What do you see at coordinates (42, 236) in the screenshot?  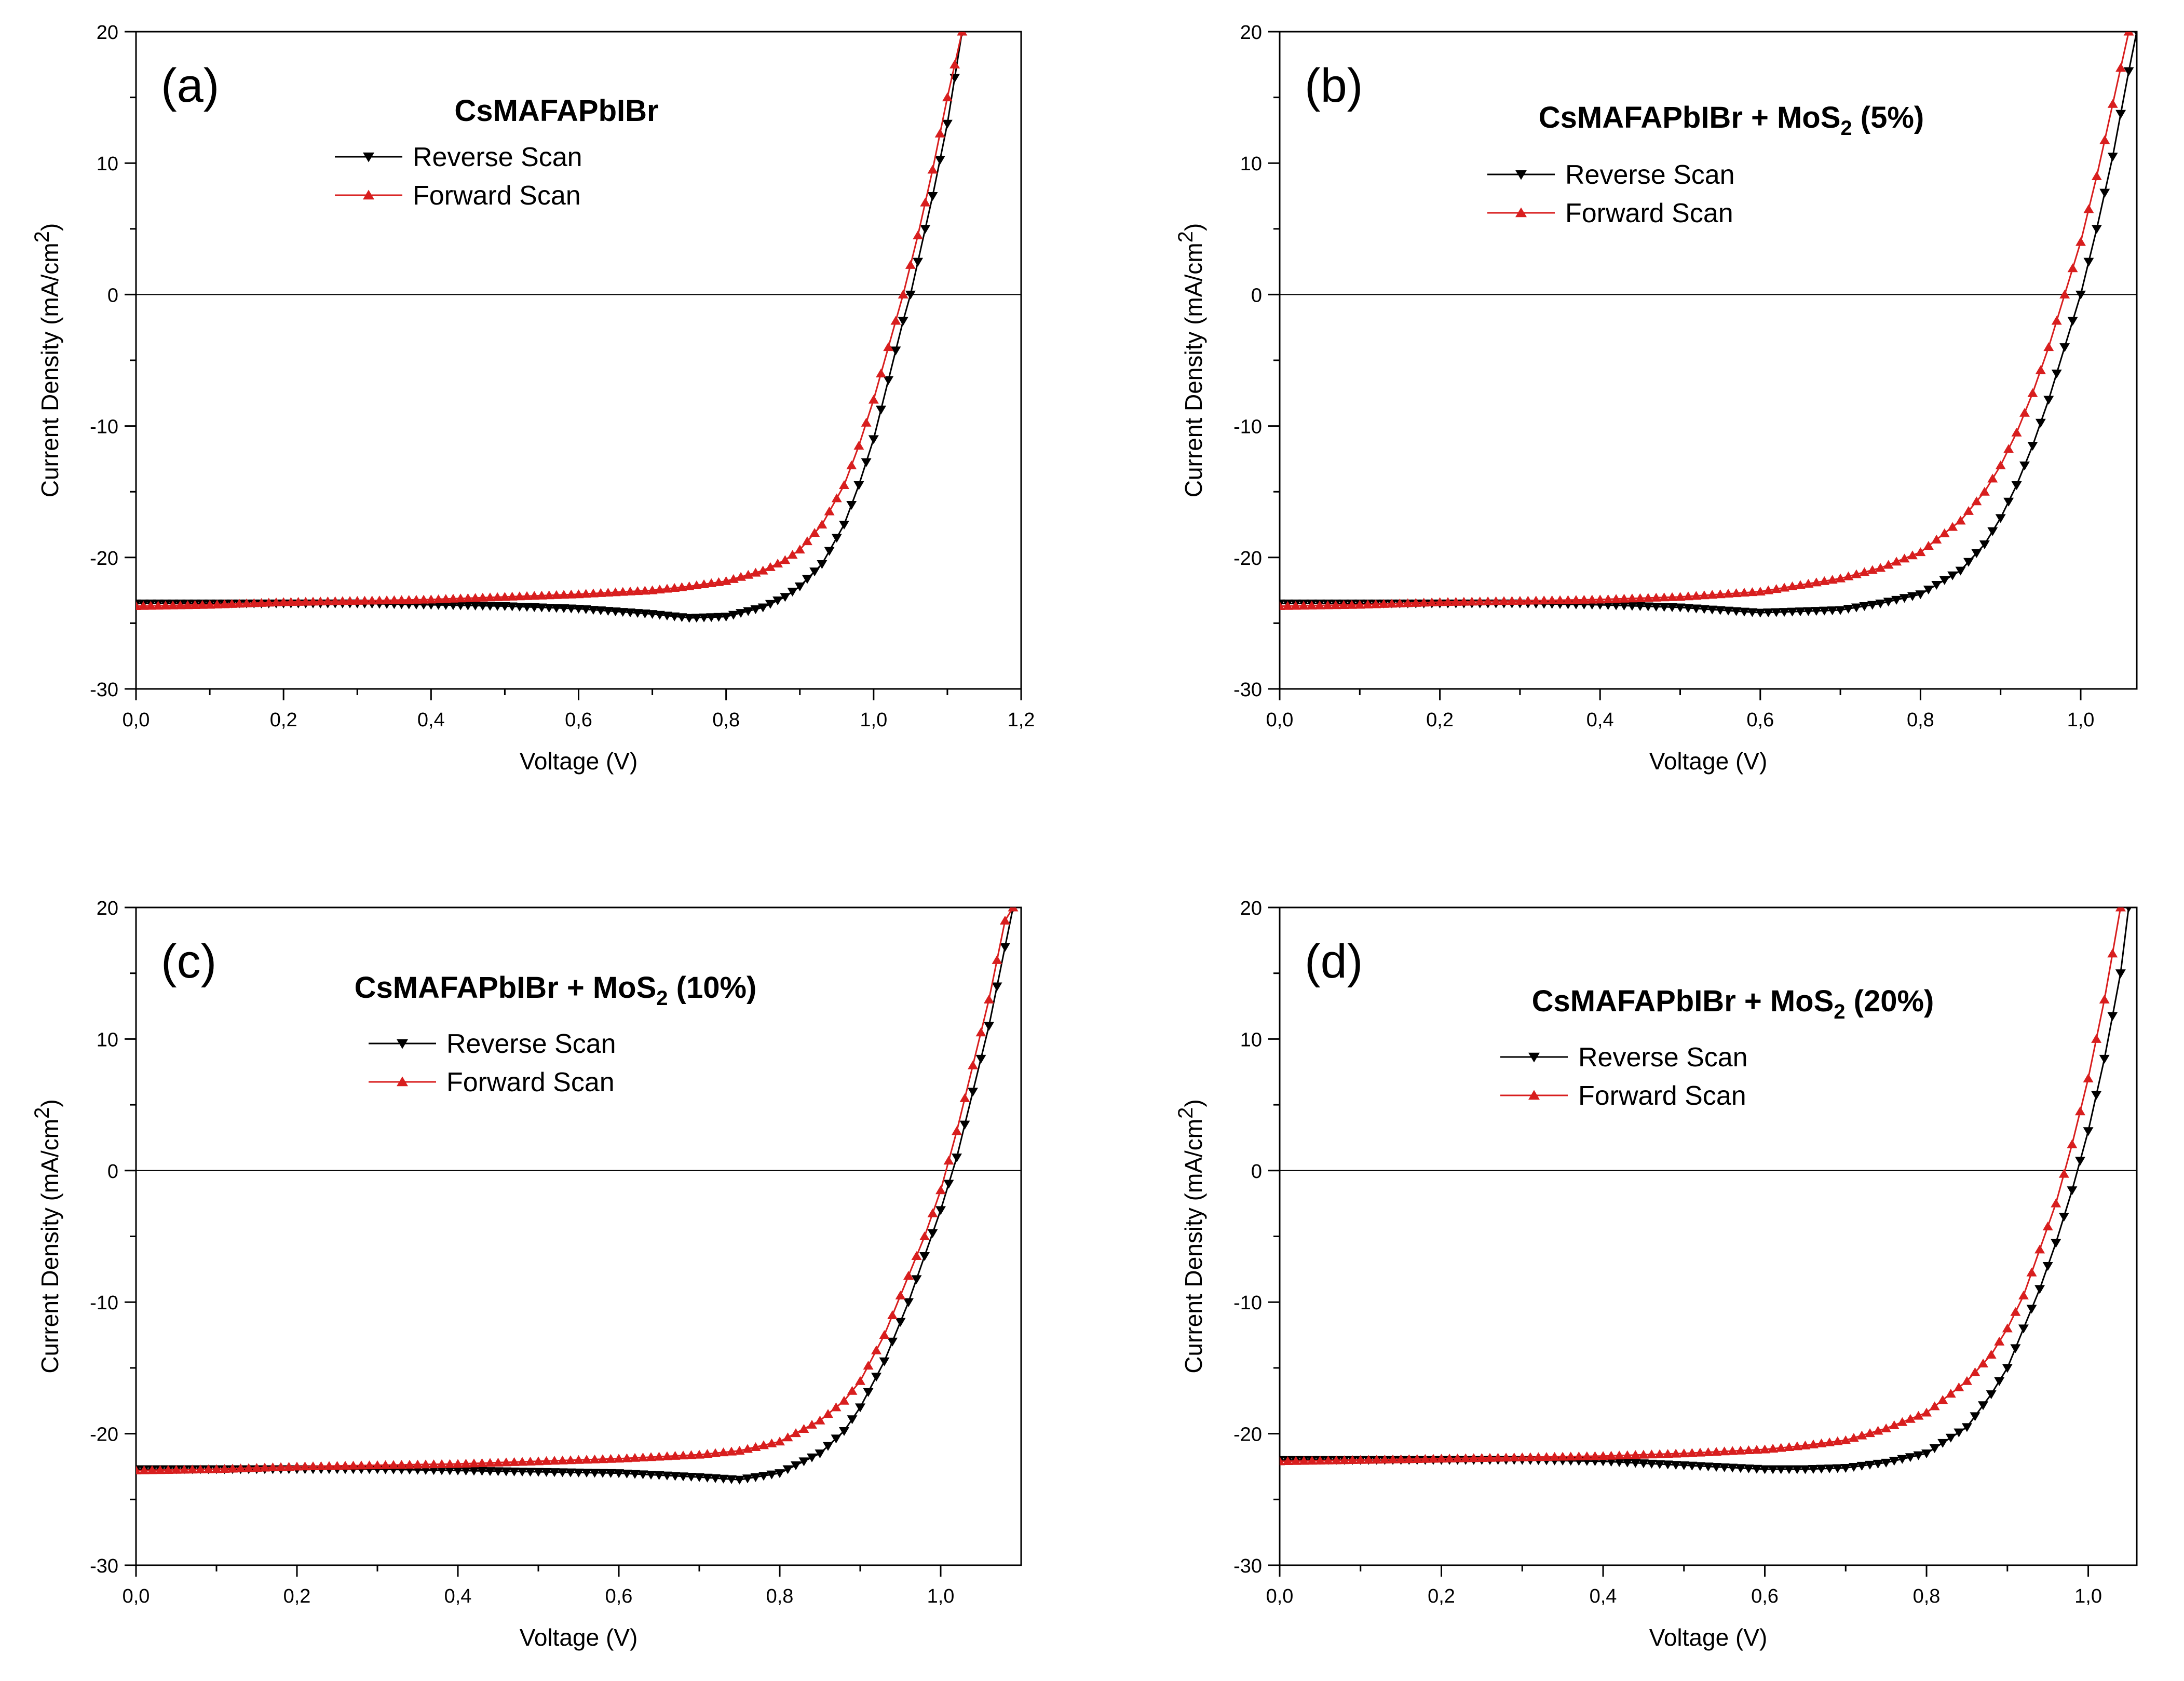 I see `y-axis-title-superscript: 2` at bounding box center [42, 236].